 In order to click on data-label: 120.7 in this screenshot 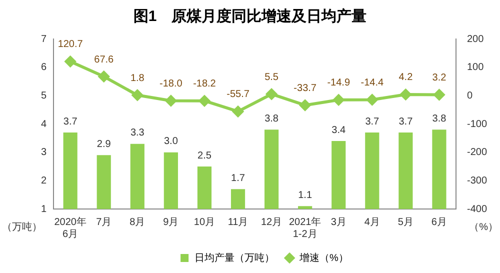, I will do `click(71, 44)`.